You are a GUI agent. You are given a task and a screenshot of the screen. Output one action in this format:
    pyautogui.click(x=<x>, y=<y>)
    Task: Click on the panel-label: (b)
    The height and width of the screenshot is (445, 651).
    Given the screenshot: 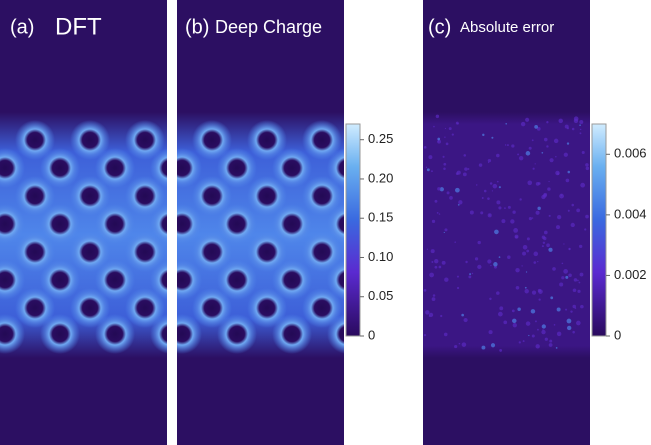 What is the action you would take?
    pyautogui.click(x=197, y=27)
    